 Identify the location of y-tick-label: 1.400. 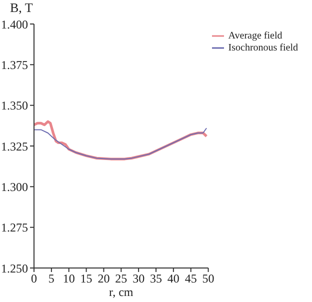
(14, 24).